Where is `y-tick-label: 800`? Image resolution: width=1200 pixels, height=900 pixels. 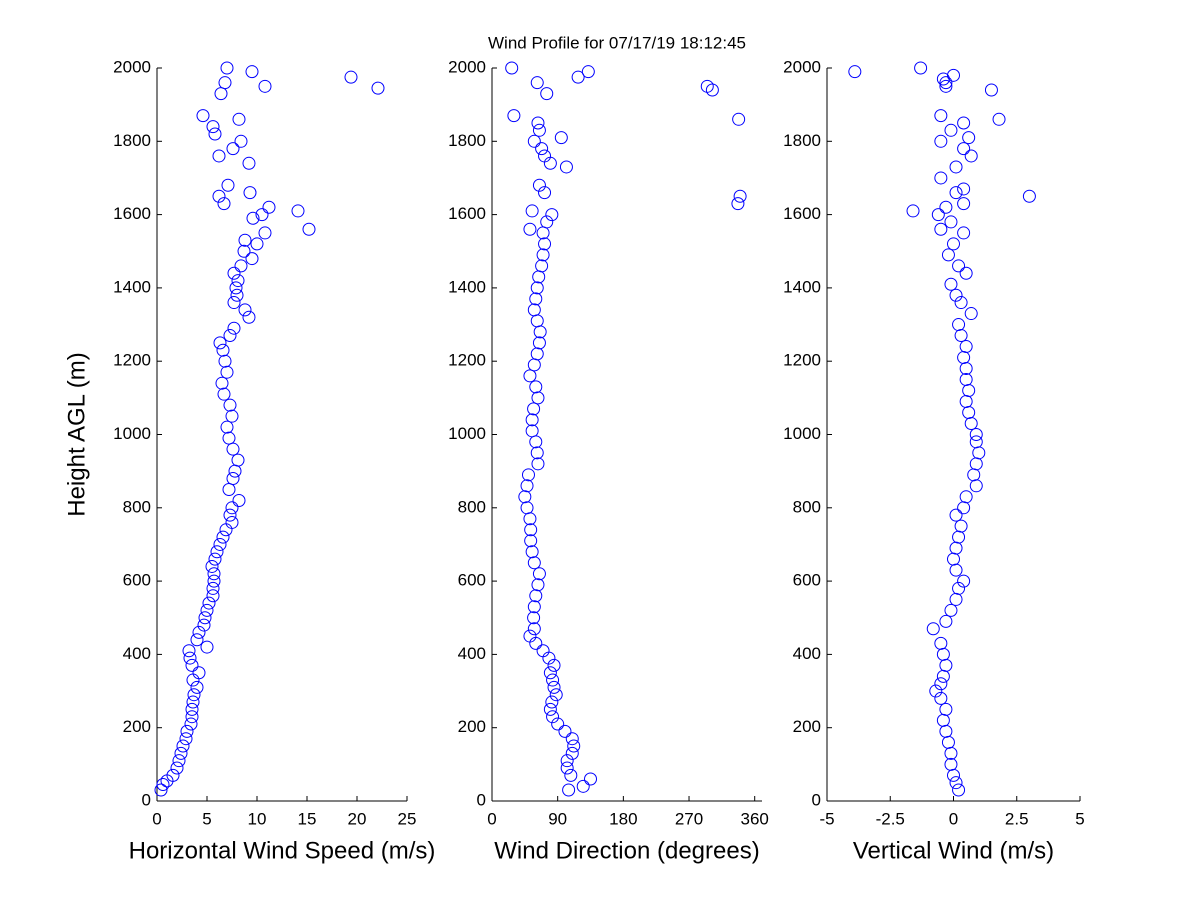
y-tick-label: 800 is located at coordinates (472, 506).